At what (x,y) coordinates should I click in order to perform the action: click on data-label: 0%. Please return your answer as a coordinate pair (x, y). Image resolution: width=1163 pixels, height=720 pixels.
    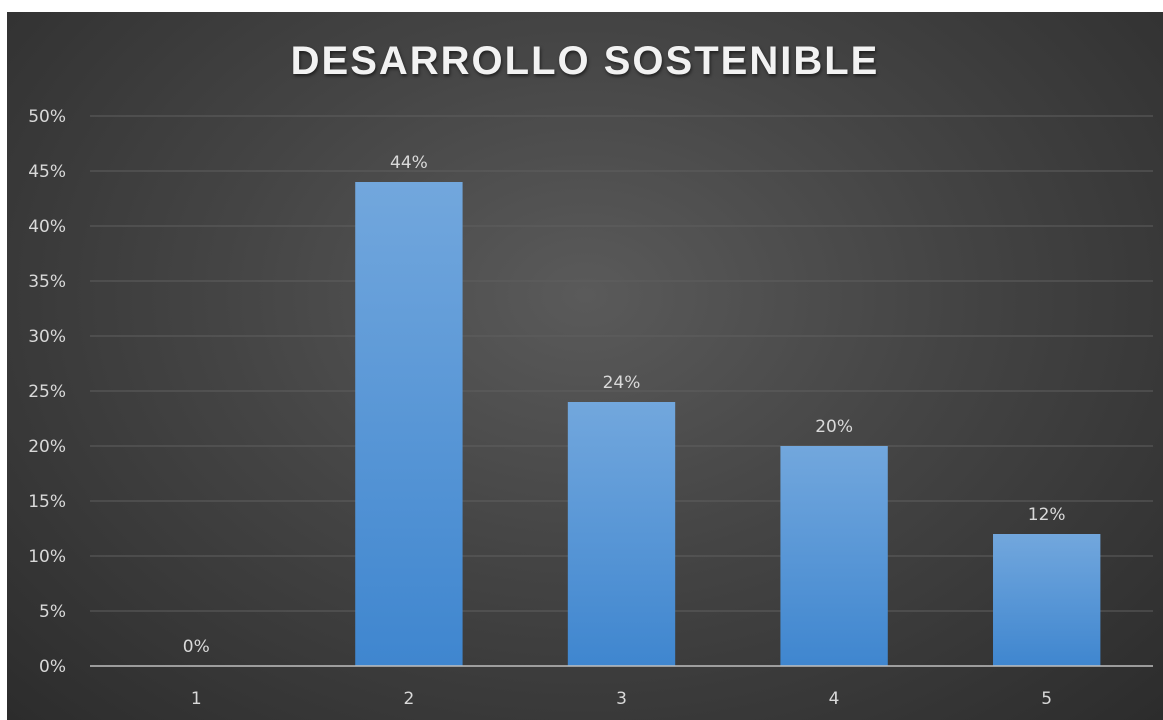
    Looking at the image, I should click on (196, 647).